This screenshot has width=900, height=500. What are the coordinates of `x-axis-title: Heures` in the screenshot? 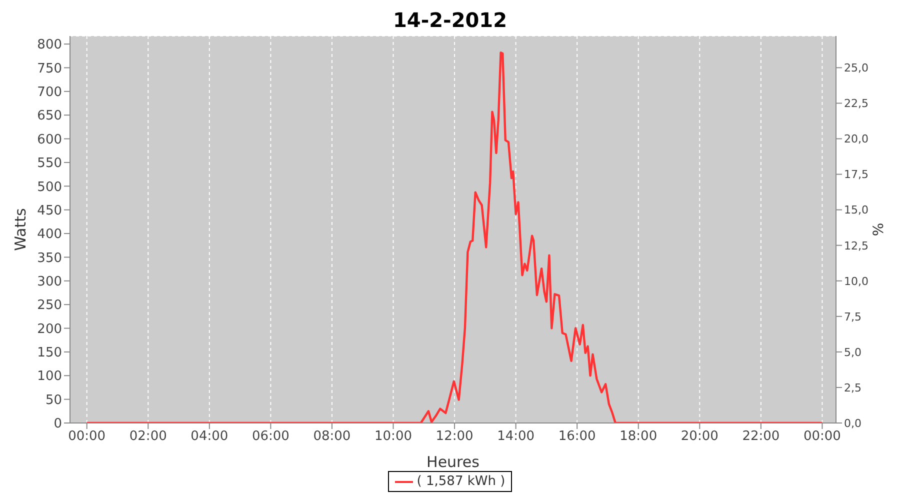 It's located at (453, 462).